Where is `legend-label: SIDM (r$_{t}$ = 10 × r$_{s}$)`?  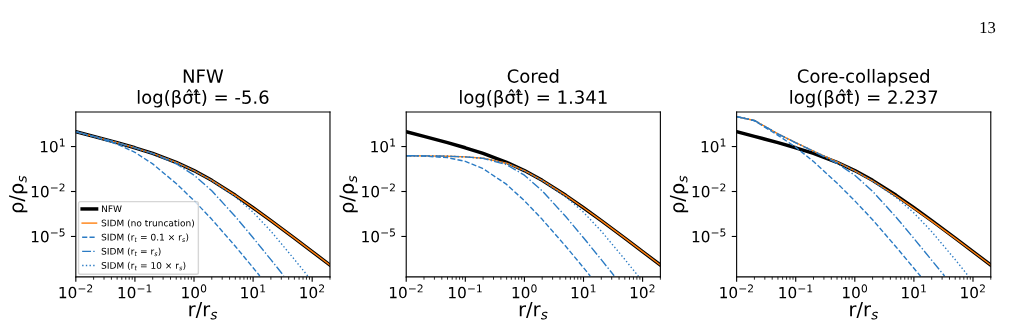
legend-label: SIDM (r$_{t}$ = 10 × r$_{s}$) is located at coordinates (143, 266).